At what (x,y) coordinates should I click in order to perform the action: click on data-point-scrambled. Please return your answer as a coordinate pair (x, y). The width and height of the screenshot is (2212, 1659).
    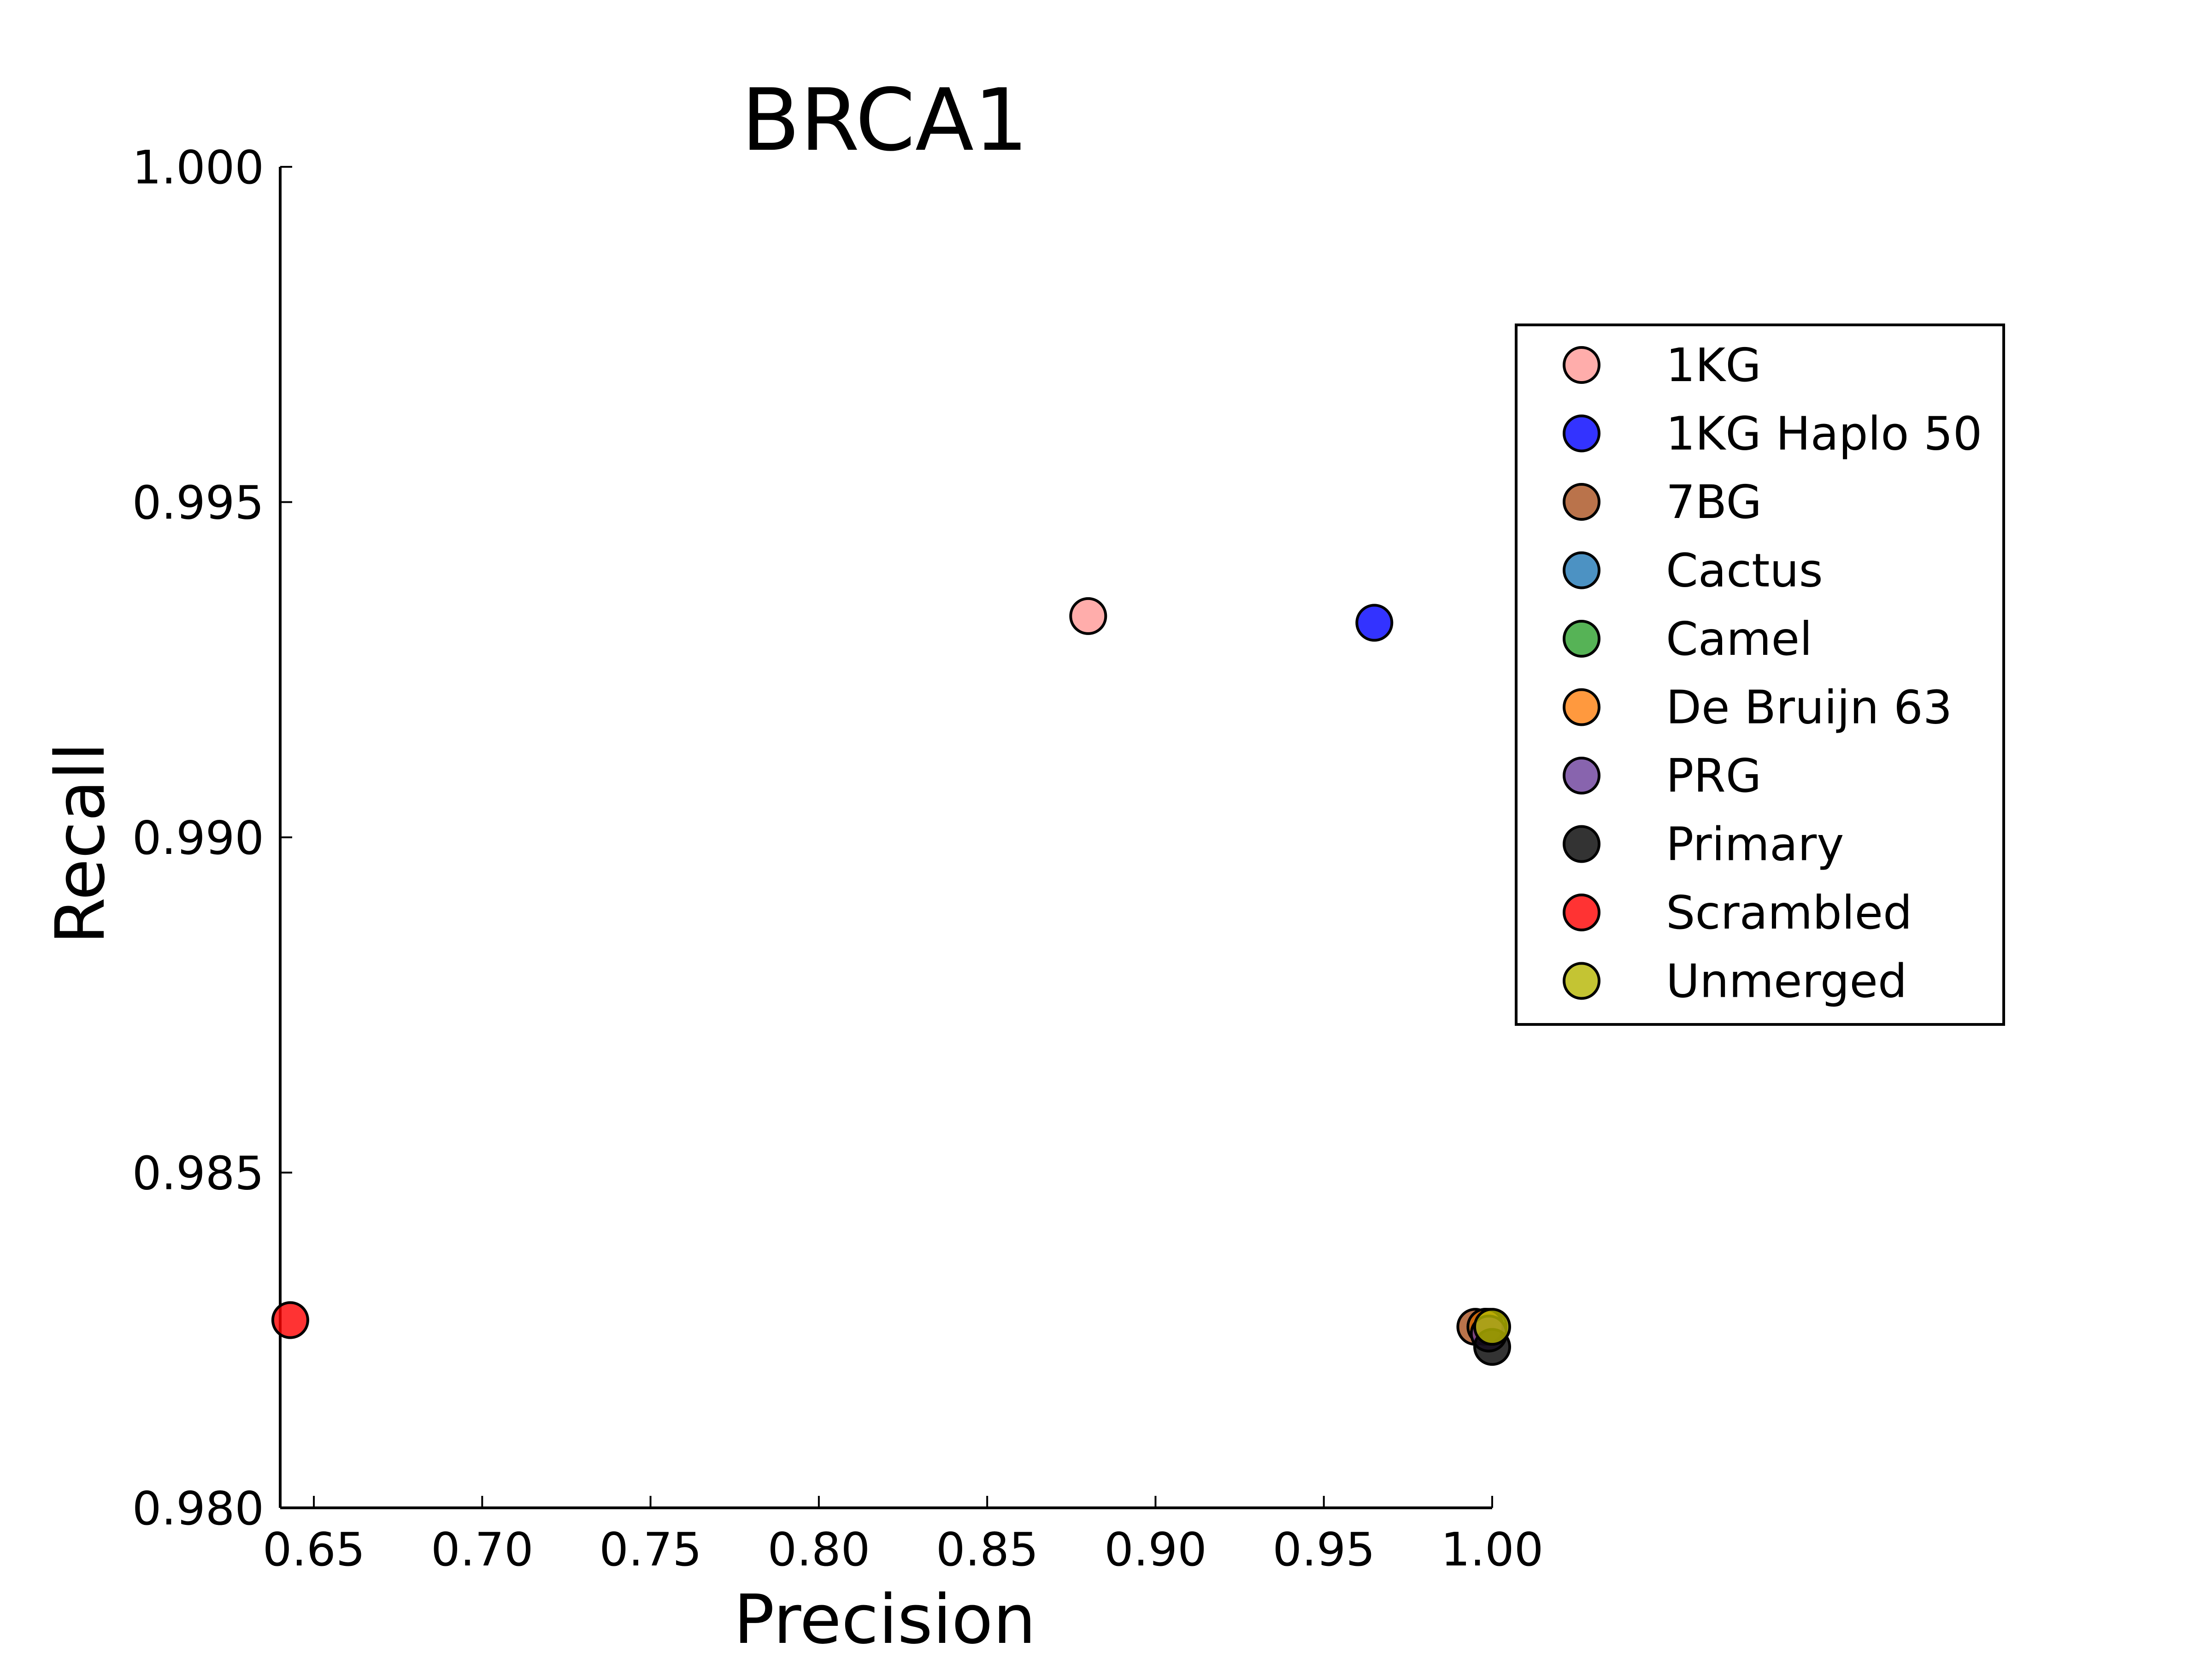
    Looking at the image, I should click on (290, 1320).